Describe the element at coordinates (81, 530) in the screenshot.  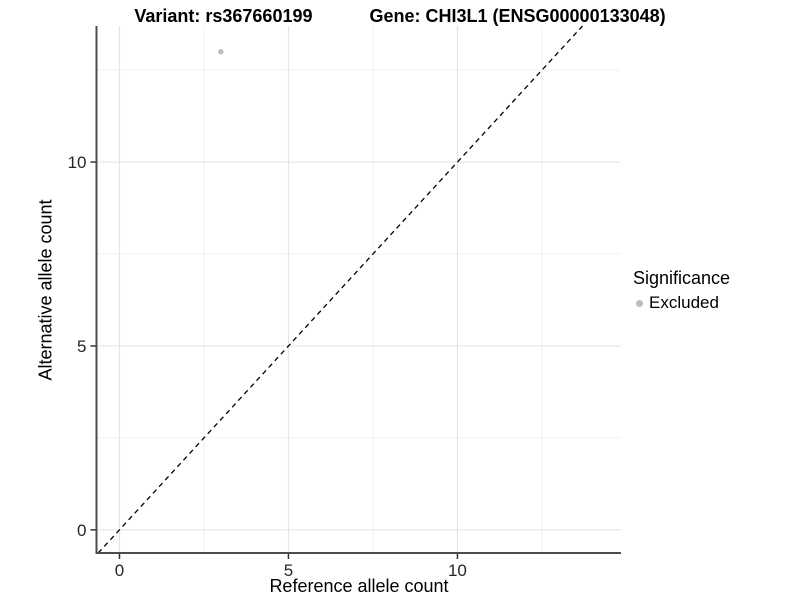
I see `y-tick-label: 0` at that location.